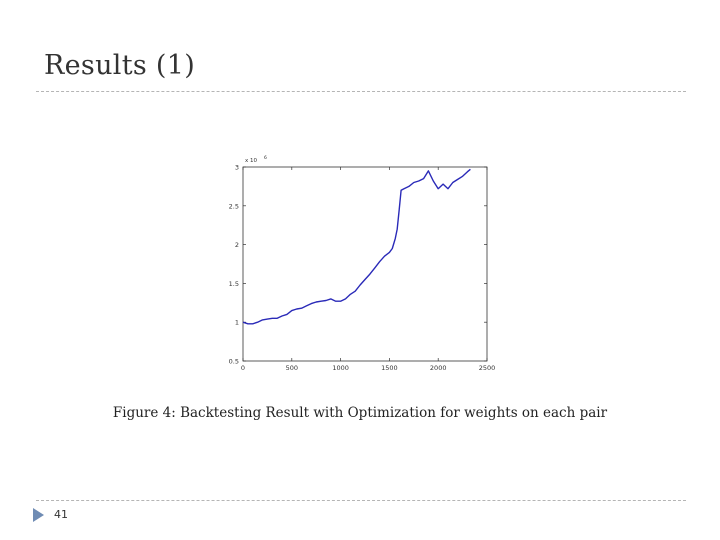 The image size is (720, 540). What do you see at coordinates (120, 65) in the screenshot?
I see `slide-title: Results (1)` at bounding box center [120, 65].